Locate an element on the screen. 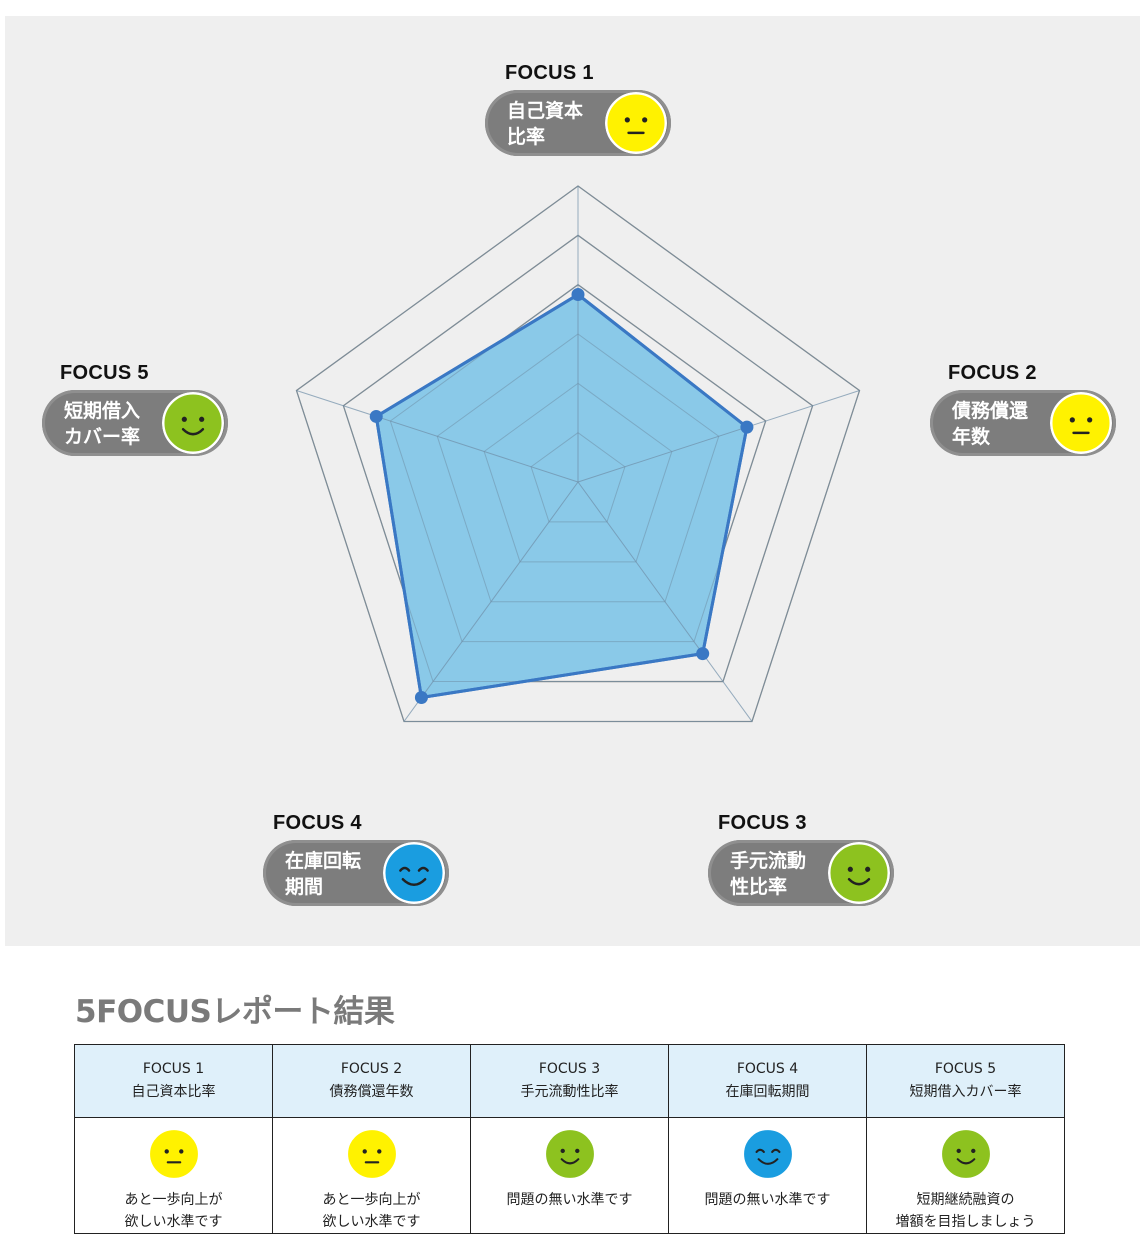 This screenshot has width=1140, height=1245. report-result-focus-3: 問題の無い水準です is located at coordinates (569, 1175).